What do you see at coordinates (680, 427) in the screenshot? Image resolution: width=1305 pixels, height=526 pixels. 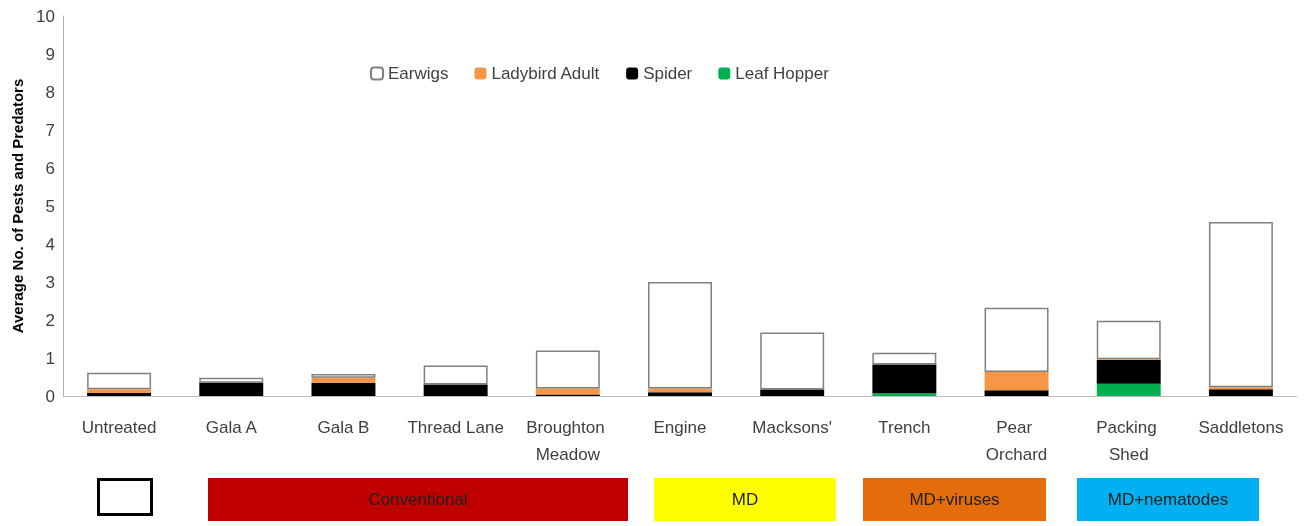 I see `x-tick-label: Engine` at bounding box center [680, 427].